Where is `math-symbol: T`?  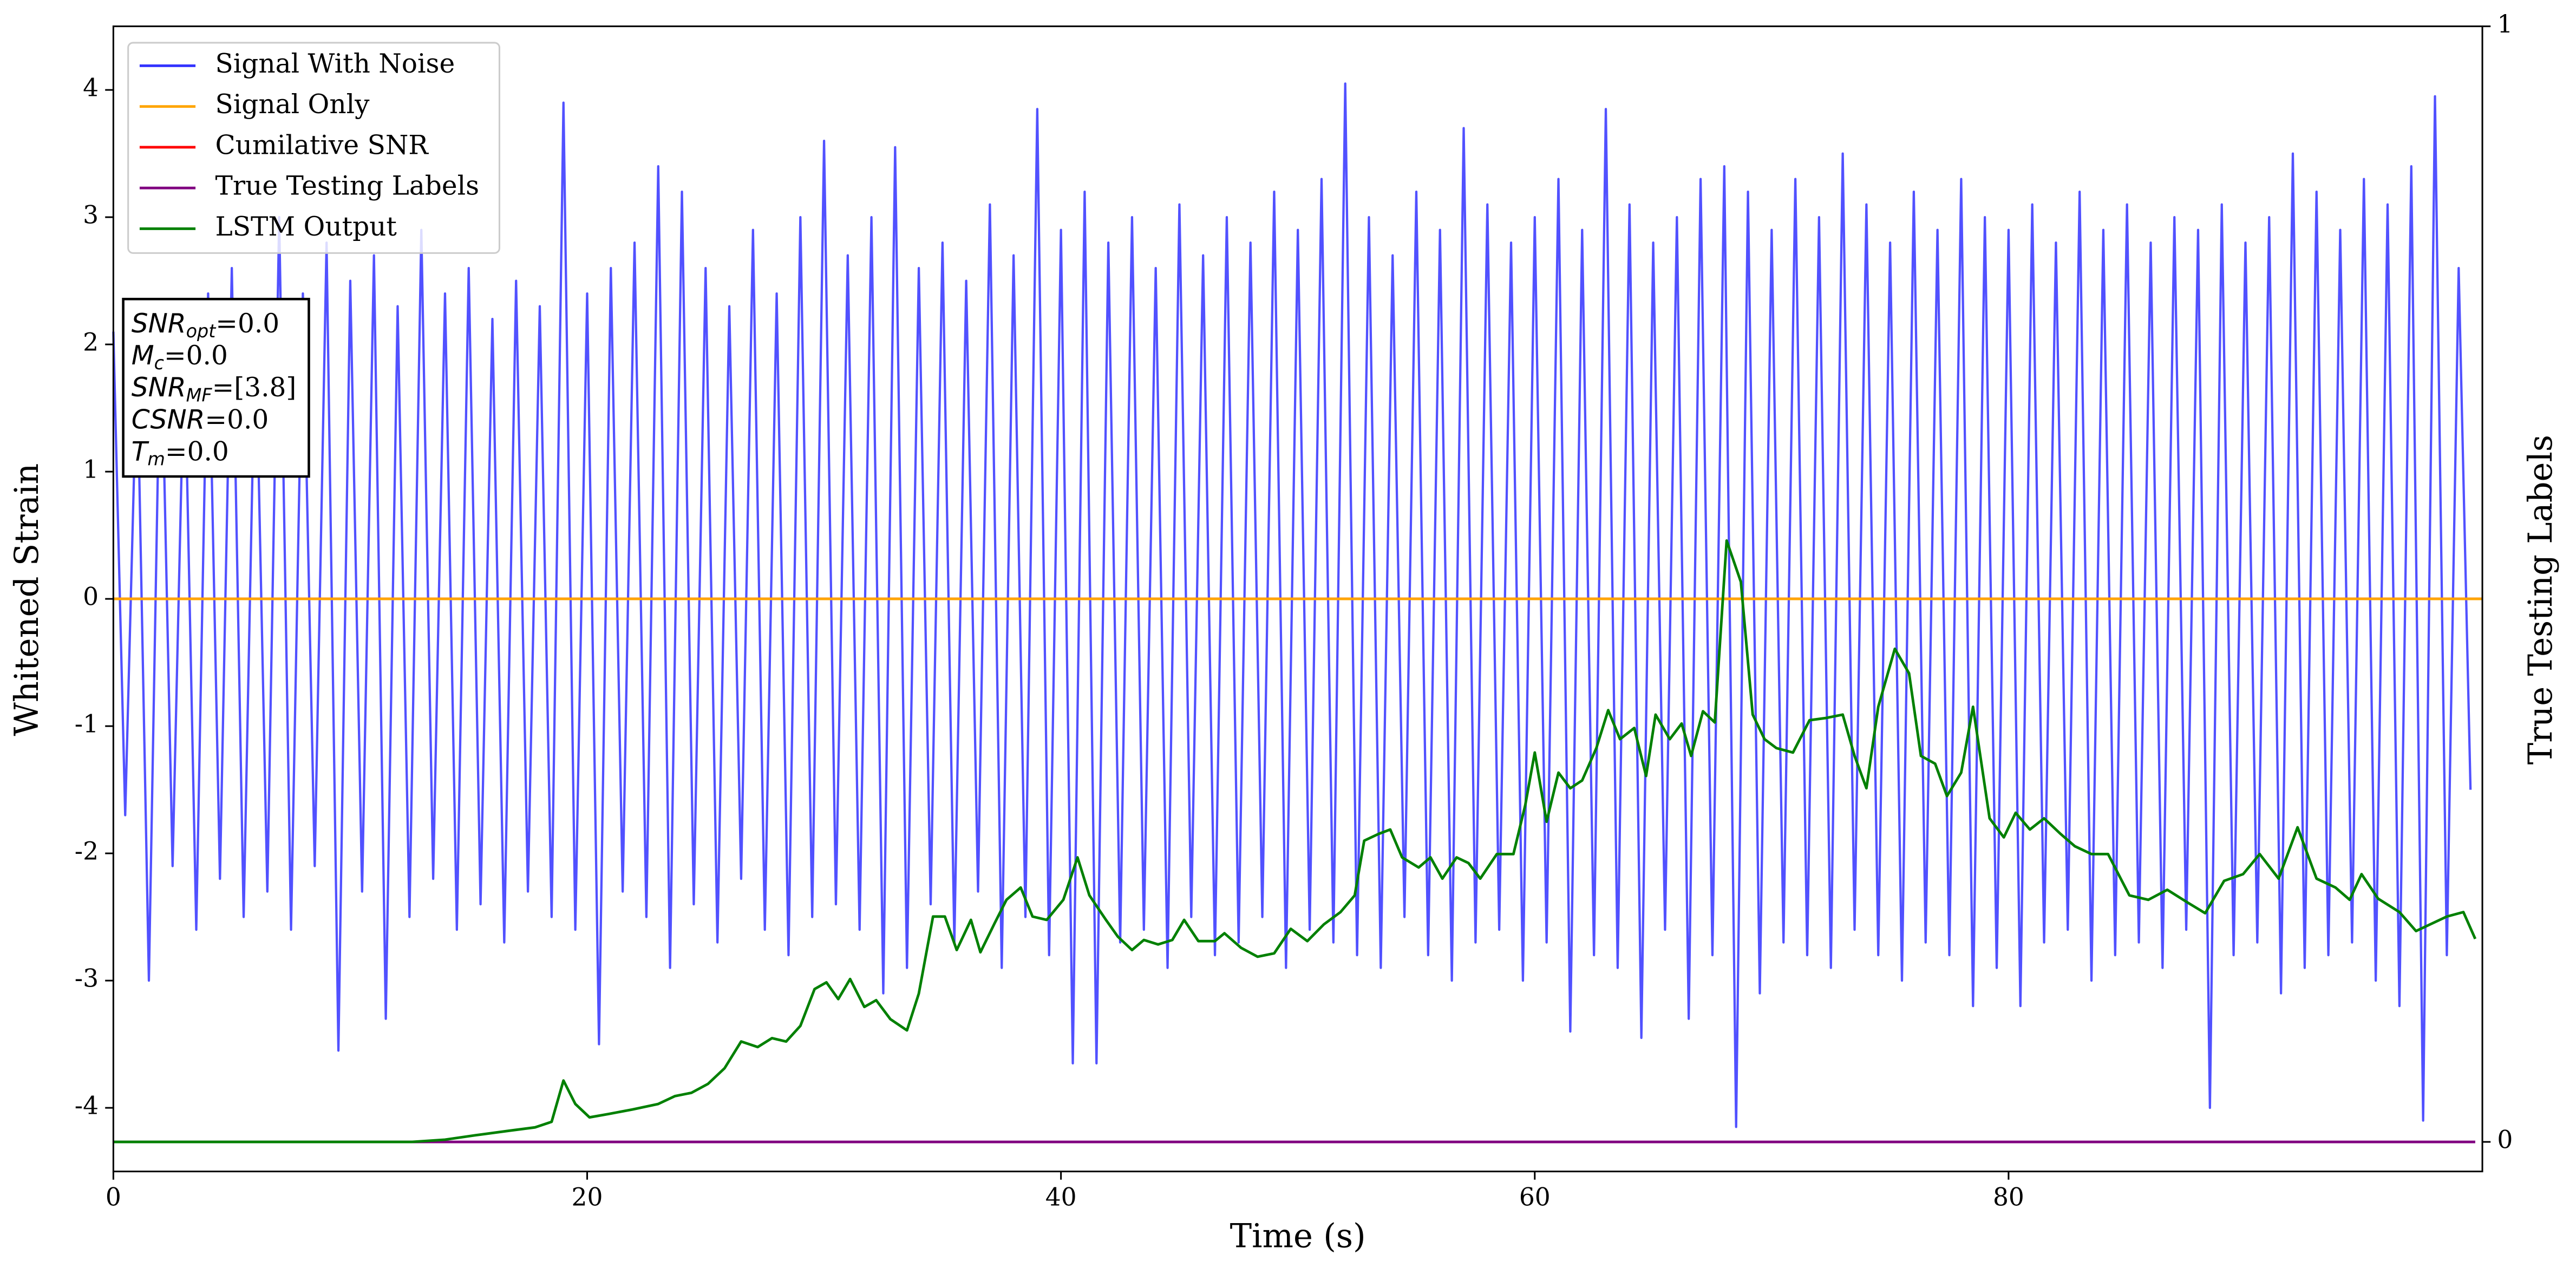 math-symbol: T is located at coordinates (140, 452).